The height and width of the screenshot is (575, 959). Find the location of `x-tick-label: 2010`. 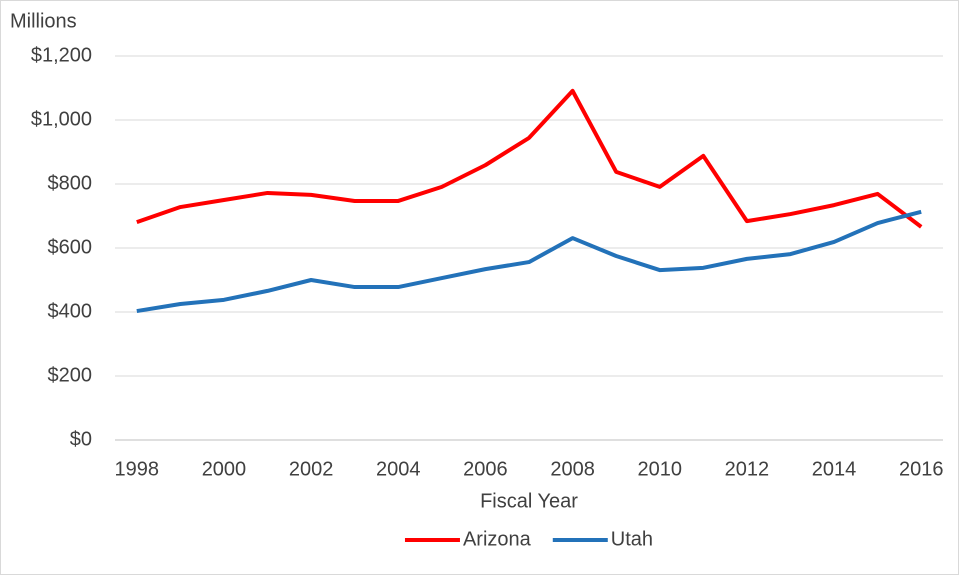

x-tick-label: 2010 is located at coordinates (659, 469).